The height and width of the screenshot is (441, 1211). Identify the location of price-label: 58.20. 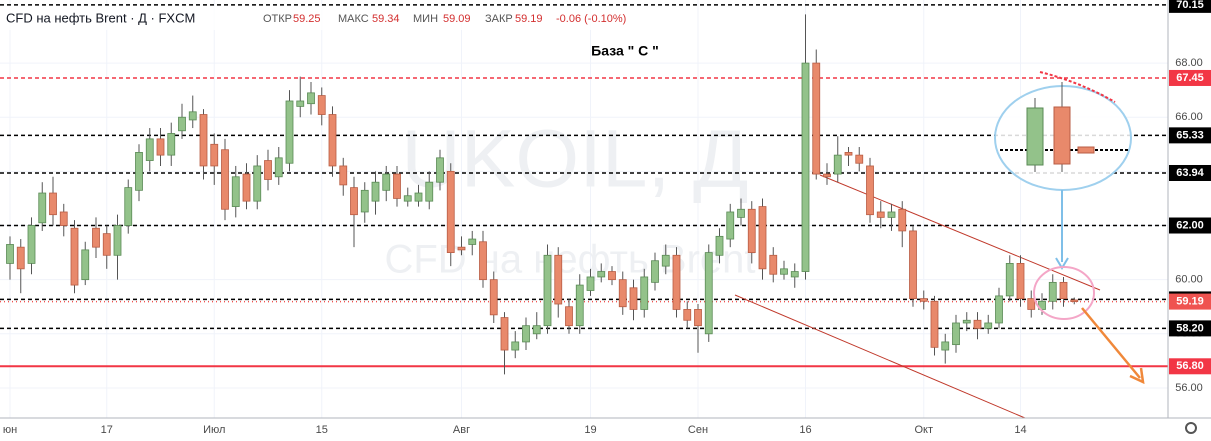
(1190, 328).